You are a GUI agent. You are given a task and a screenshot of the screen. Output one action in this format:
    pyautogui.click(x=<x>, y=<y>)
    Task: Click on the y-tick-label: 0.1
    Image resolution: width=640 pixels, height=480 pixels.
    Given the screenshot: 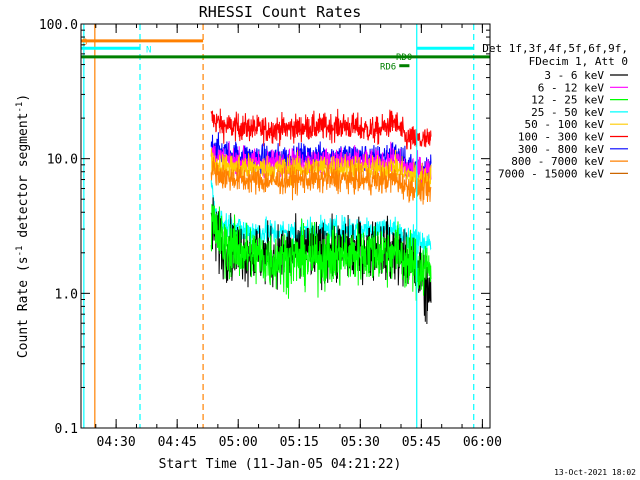 What is the action you would take?
    pyautogui.click(x=66, y=429)
    